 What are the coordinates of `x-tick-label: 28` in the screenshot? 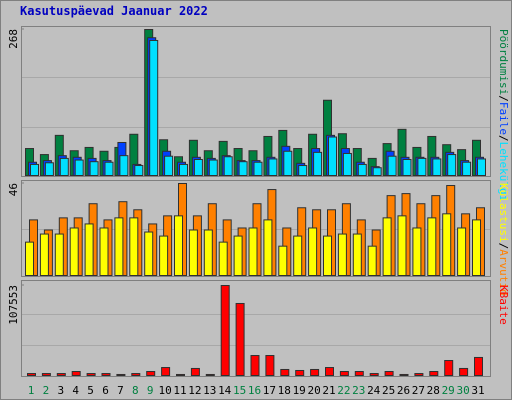 It's located at (433, 390).